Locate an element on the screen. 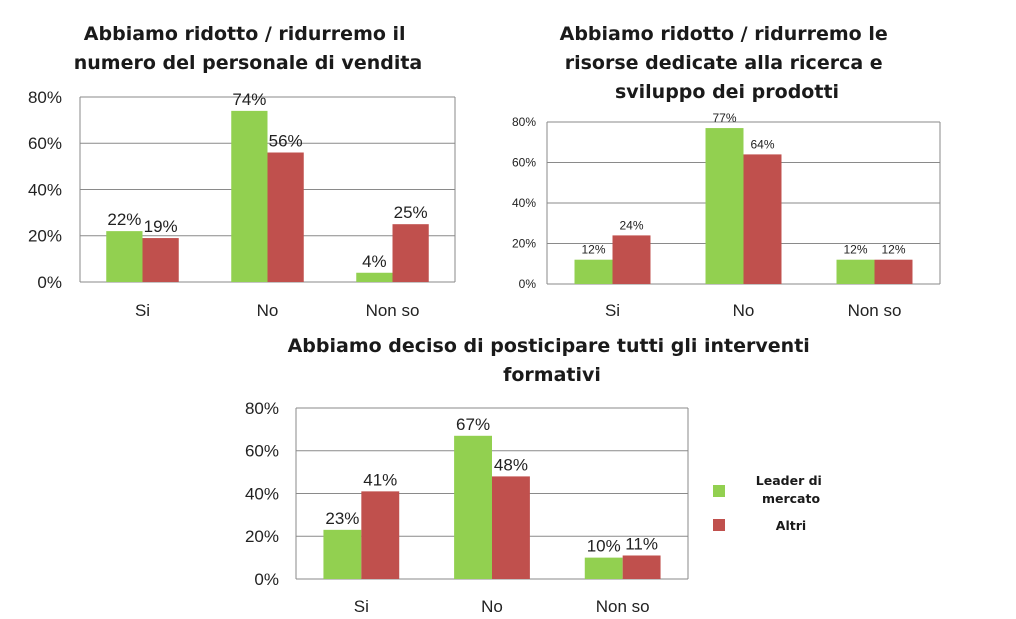 This screenshot has height=619, width=1016. data-label: 48% is located at coordinates (511, 464).